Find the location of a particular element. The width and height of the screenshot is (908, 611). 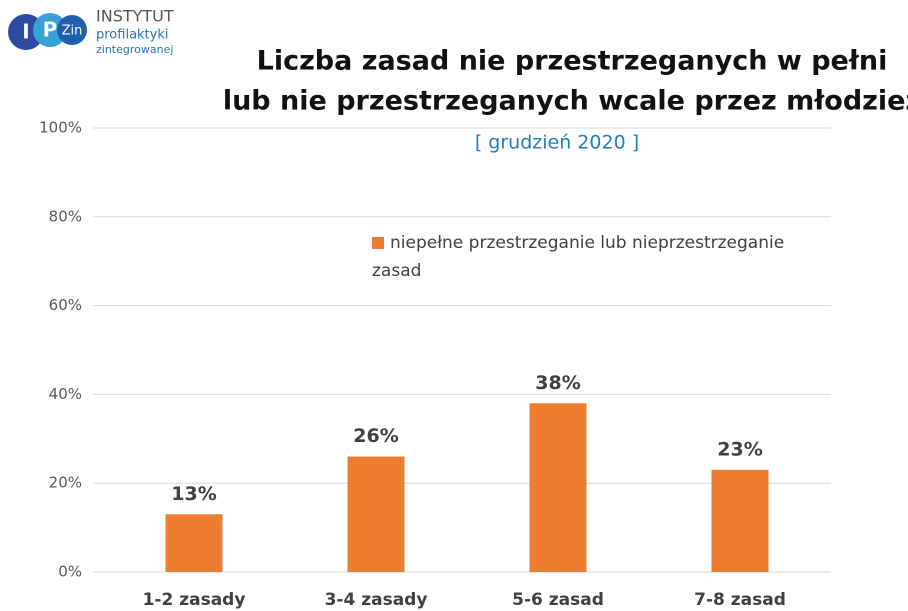

logo-text: zintegrowanej is located at coordinates (134, 49).